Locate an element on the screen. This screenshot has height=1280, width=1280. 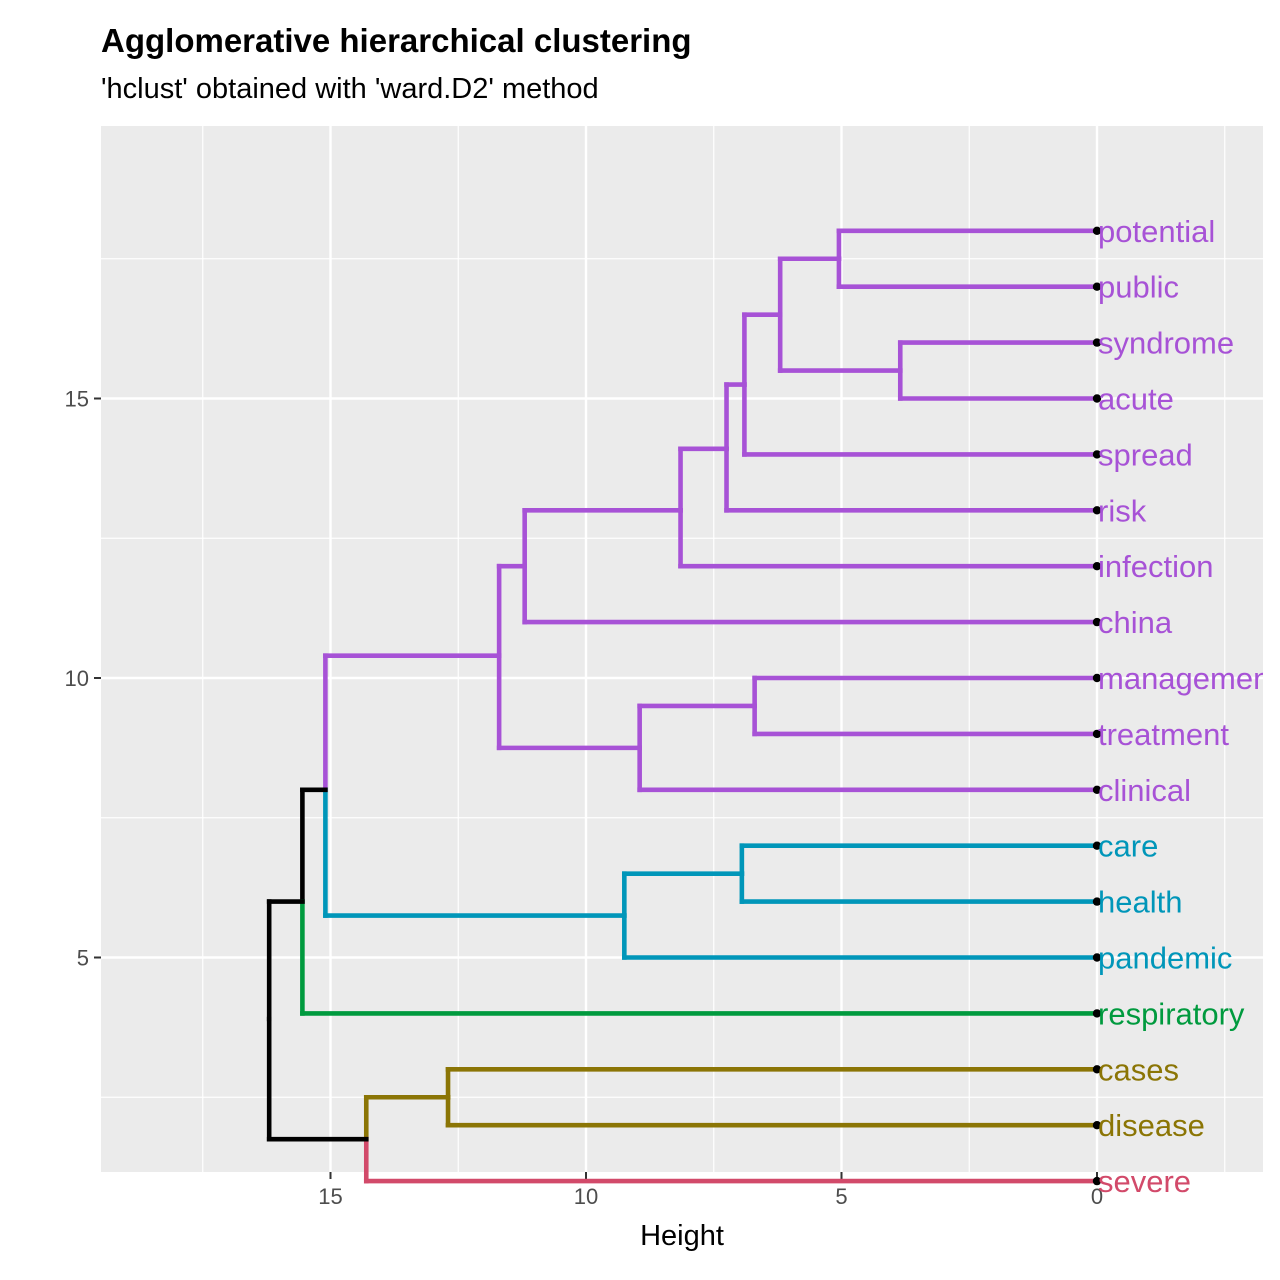
leaf-label: clinical is located at coordinates (1144, 790).